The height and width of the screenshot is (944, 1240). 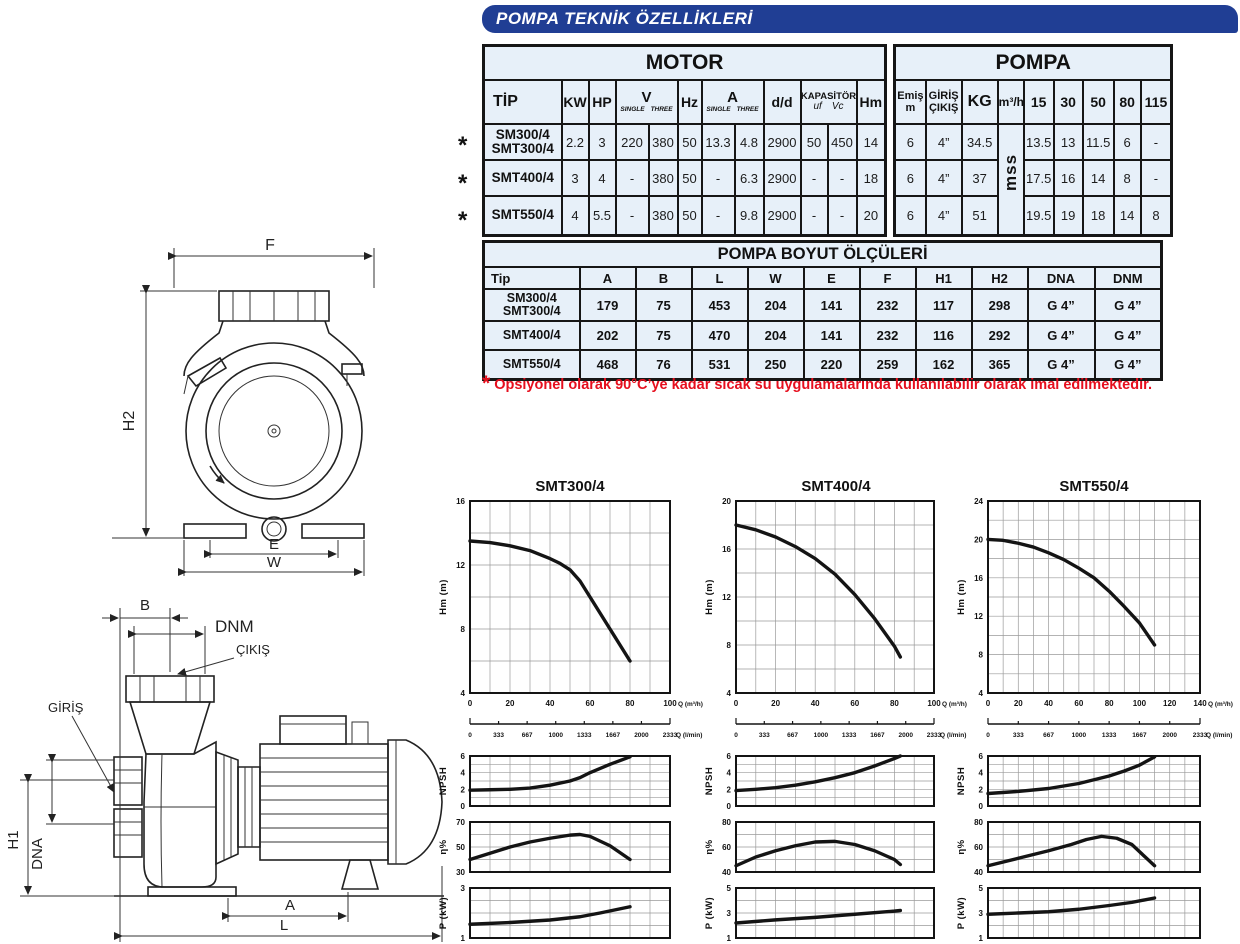 What do you see at coordinates (1033, 179) in the screenshot?
I see `table-row: 6 4” 34.5 mss 13.5 13 11.5 6 -` at bounding box center [1033, 179].